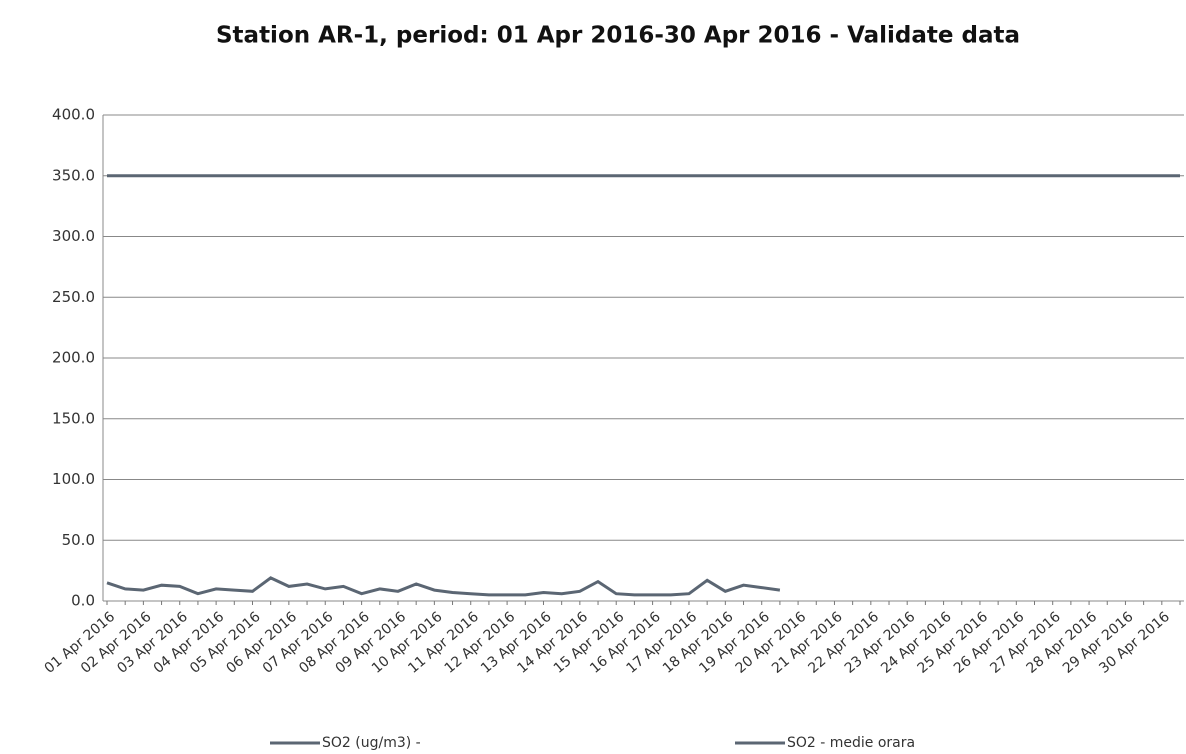  I want to click on y-tick-label: 400.0, so click(73, 115).